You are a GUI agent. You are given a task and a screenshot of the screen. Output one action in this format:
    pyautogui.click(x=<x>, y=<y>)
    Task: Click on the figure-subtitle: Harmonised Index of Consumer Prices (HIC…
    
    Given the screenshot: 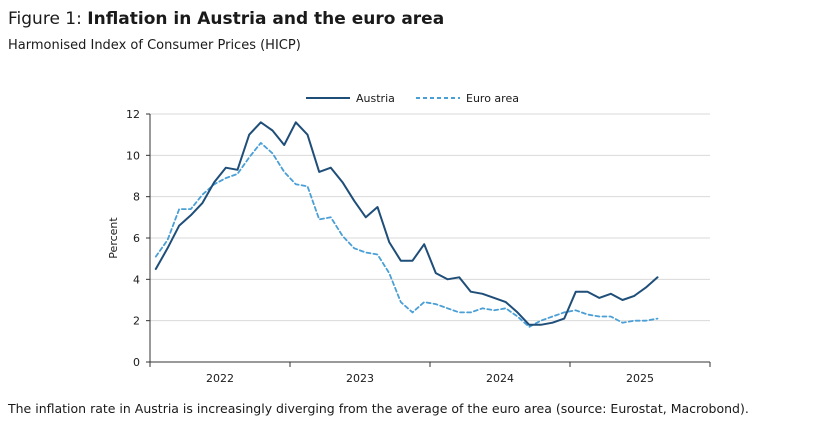 What is the action you would take?
    pyautogui.click(x=154, y=45)
    